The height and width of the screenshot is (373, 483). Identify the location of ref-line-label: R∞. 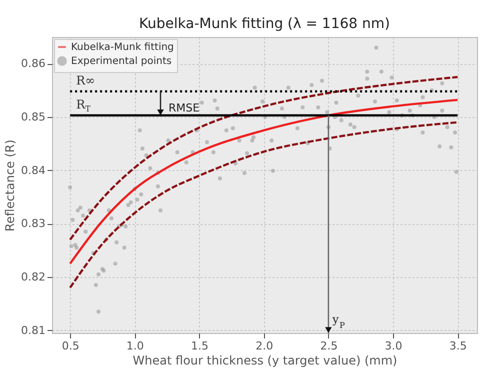
(86, 80).